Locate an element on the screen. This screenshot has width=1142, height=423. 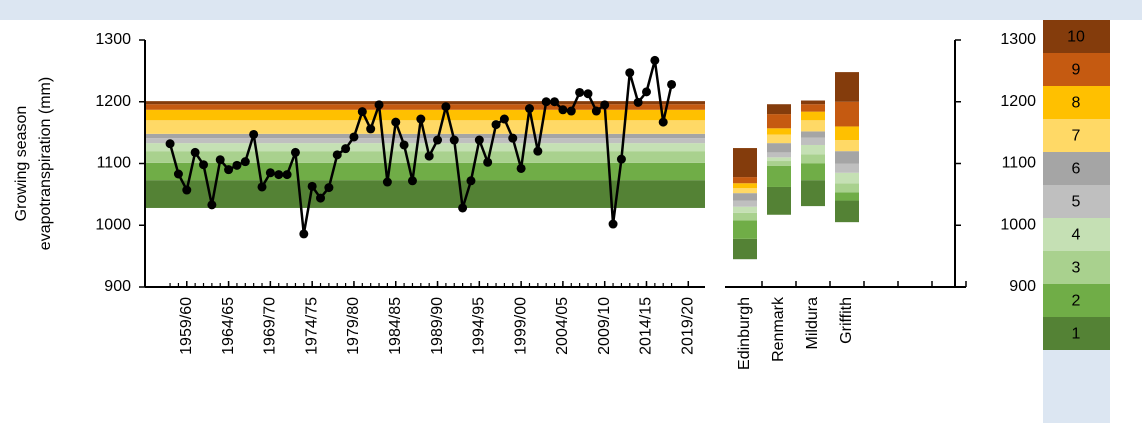
legend-label: 1 is located at coordinates (1076, 334).